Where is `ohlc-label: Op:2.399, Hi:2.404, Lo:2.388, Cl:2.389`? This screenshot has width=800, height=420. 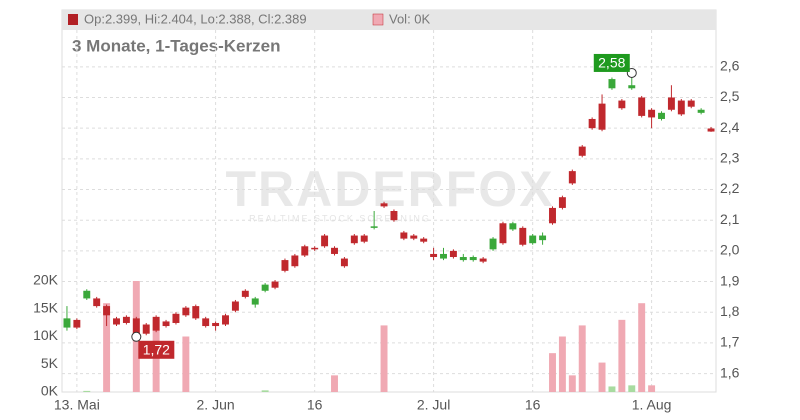
ohlc-label: Op:2.399, Hi:2.404, Lo:2.388, Cl:2.389 is located at coordinates (195, 18).